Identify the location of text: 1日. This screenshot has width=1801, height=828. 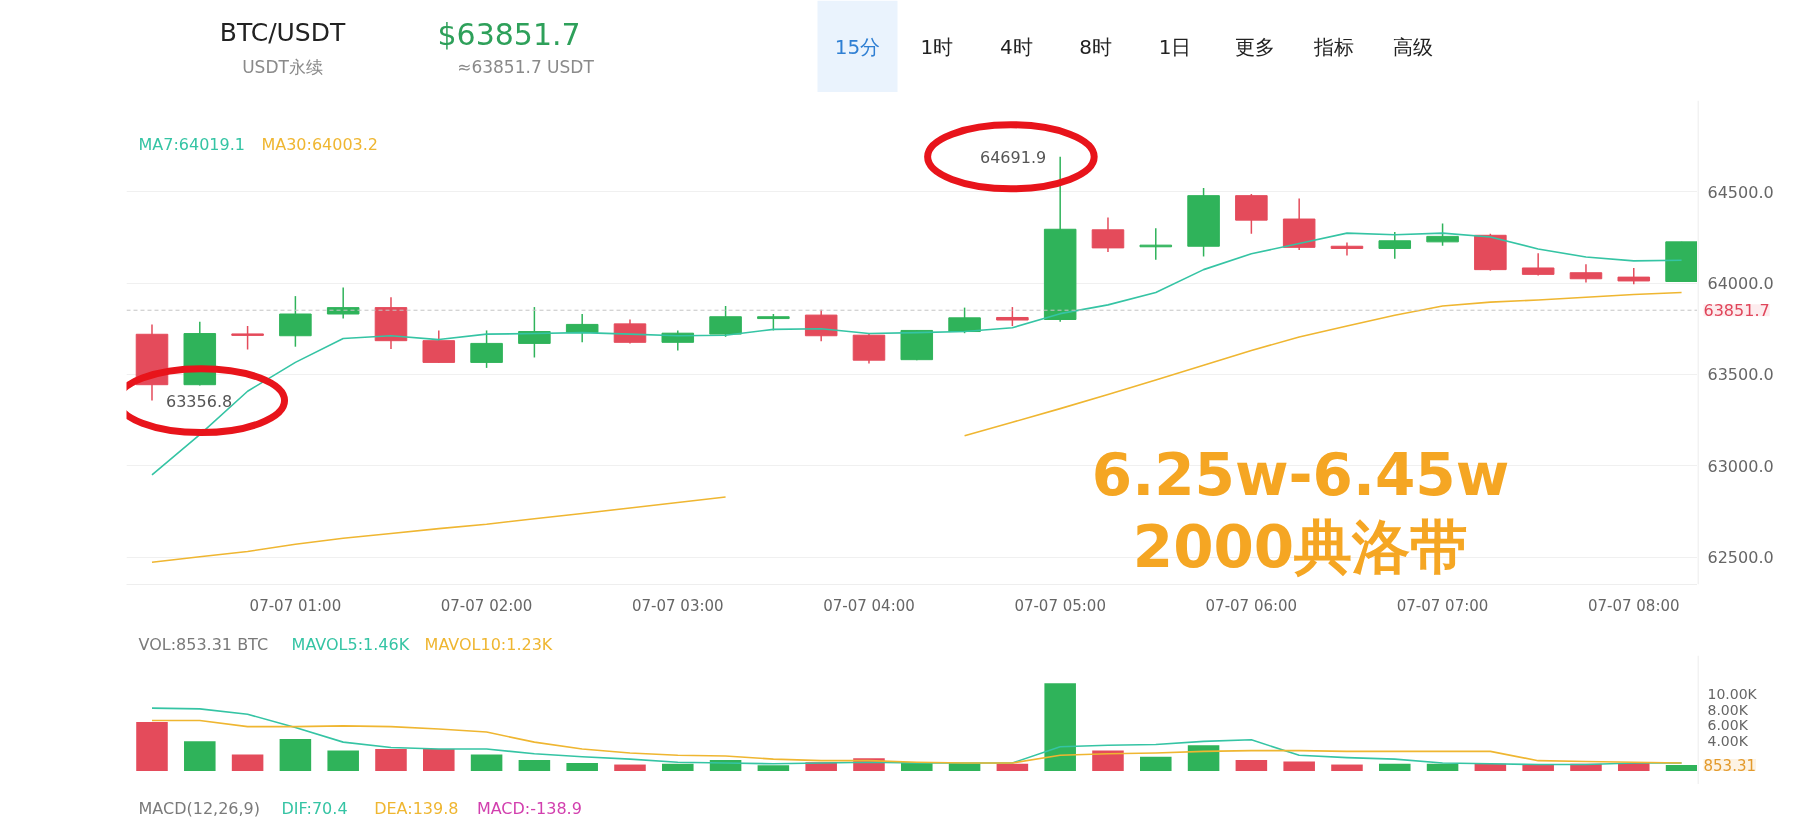
(1175, 46).